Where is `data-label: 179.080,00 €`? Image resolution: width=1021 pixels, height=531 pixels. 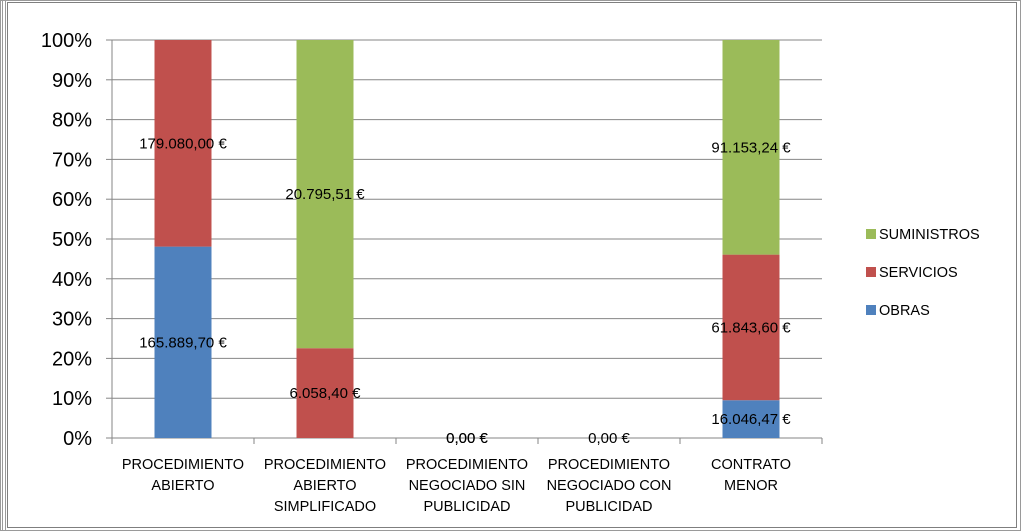
data-label: 179.080,00 € is located at coordinates (183, 143).